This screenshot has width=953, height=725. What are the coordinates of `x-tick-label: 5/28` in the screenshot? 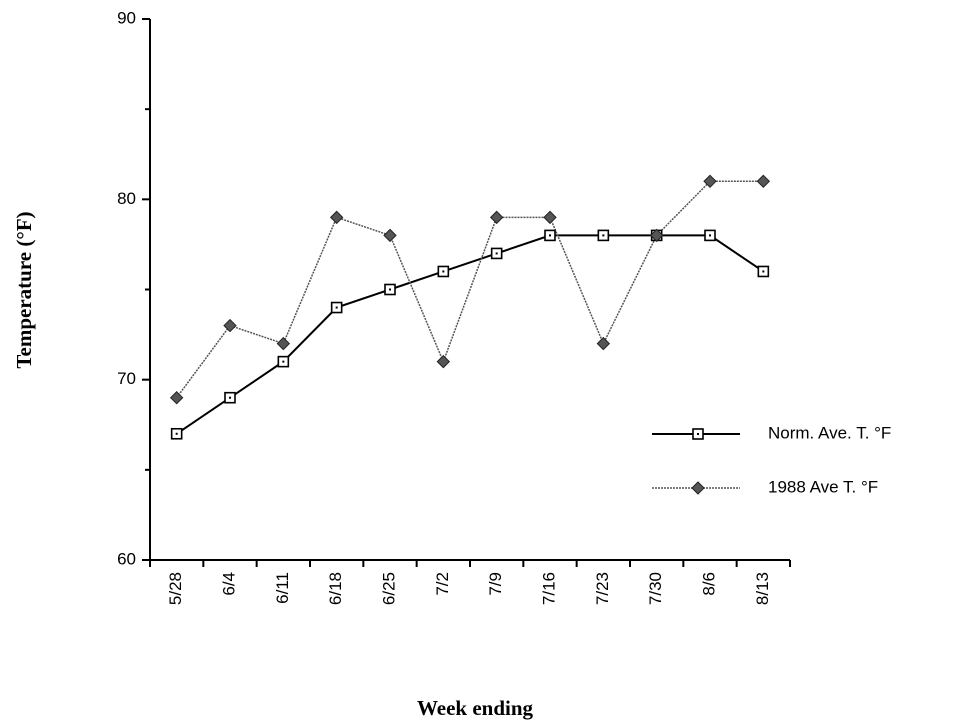 It's located at (175, 588).